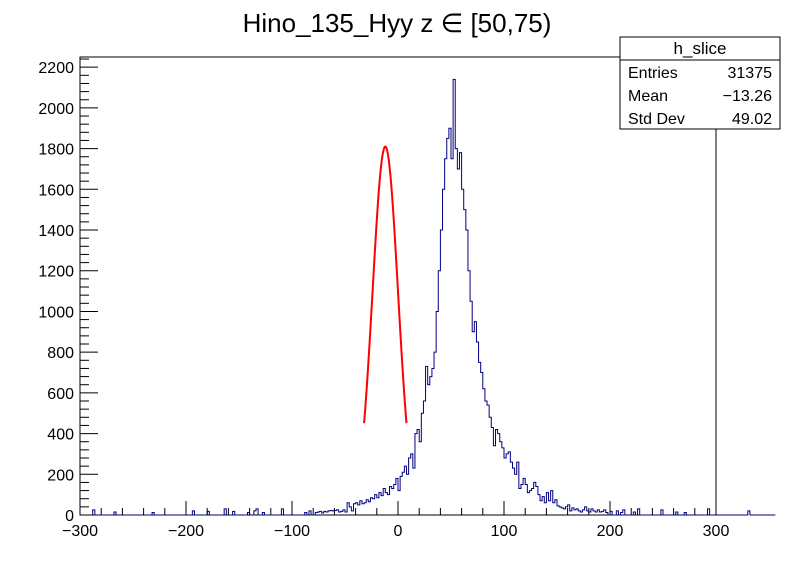 The image size is (796, 577). What do you see at coordinates (60, 475) in the screenshot?
I see `y-tick-label: 200` at bounding box center [60, 475].